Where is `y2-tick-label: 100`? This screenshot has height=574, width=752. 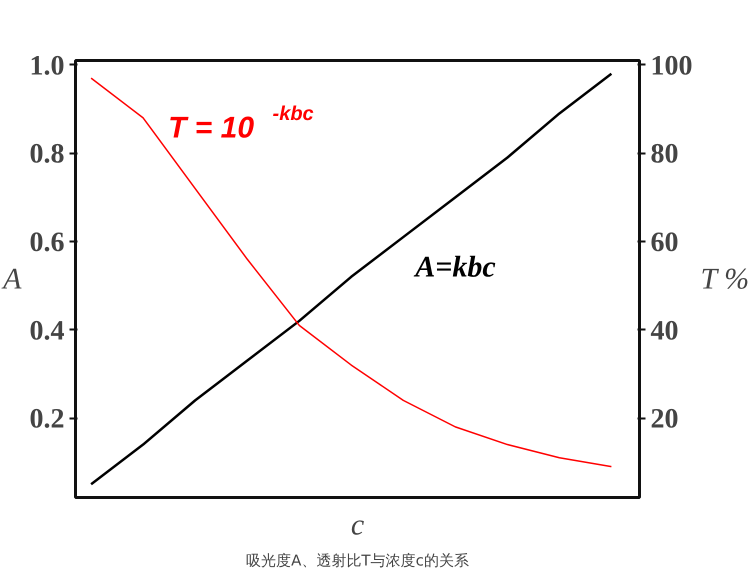 y2-tick-label: 100 is located at coordinates (671, 66).